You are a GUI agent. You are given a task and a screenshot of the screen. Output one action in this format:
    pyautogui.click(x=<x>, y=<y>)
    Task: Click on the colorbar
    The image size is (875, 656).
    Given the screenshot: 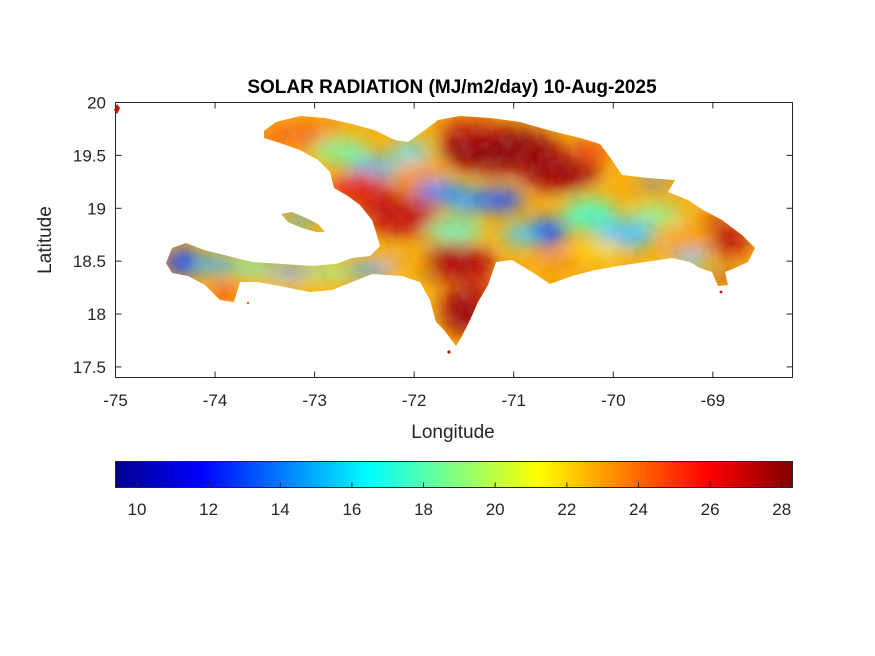 What is the action you would take?
    pyautogui.click(x=454, y=474)
    